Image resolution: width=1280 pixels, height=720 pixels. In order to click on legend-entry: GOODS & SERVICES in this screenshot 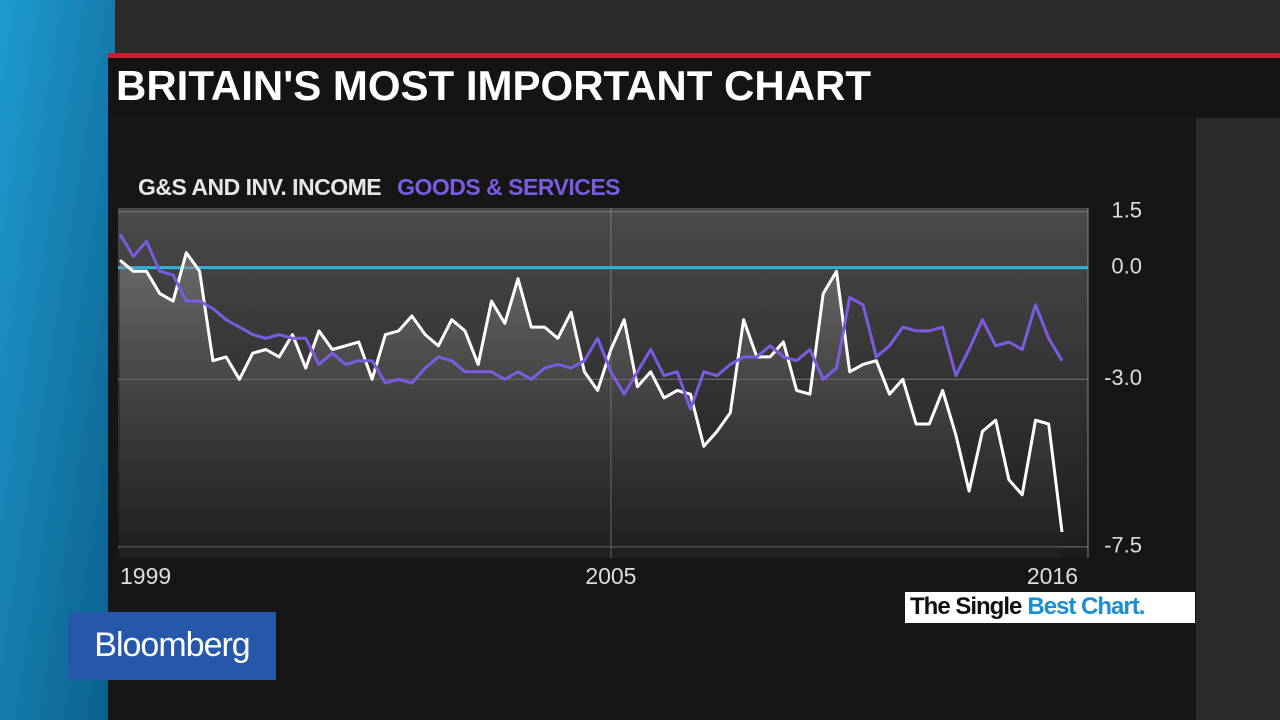, I will do `click(508, 187)`.